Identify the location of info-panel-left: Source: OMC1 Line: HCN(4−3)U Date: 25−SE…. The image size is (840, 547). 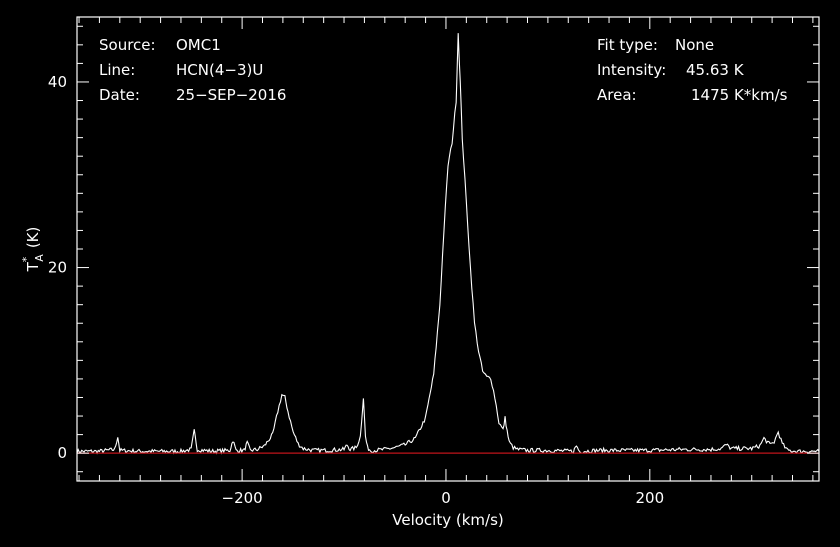
(192, 70).